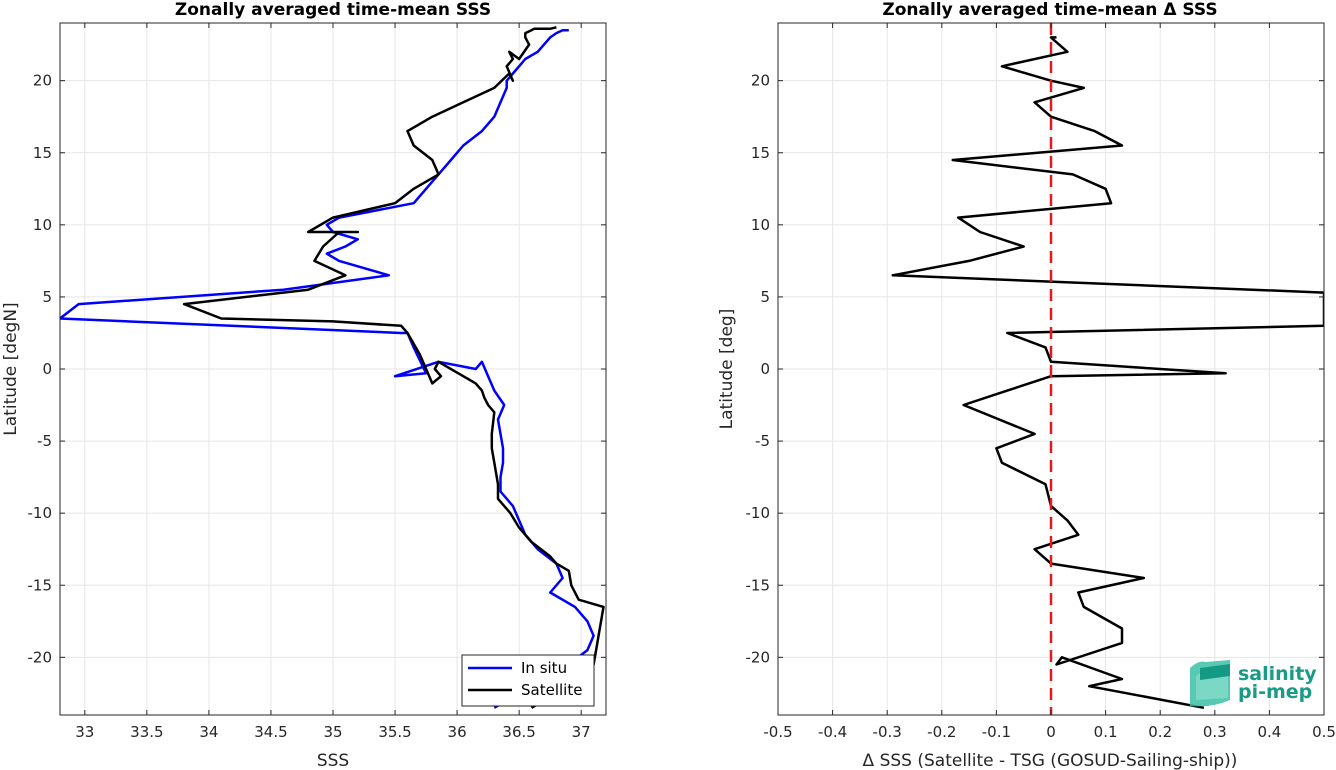  What do you see at coordinates (457, 732) in the screenshot?
I see `x-tick-label: 36` at bounding box center [457, 732].